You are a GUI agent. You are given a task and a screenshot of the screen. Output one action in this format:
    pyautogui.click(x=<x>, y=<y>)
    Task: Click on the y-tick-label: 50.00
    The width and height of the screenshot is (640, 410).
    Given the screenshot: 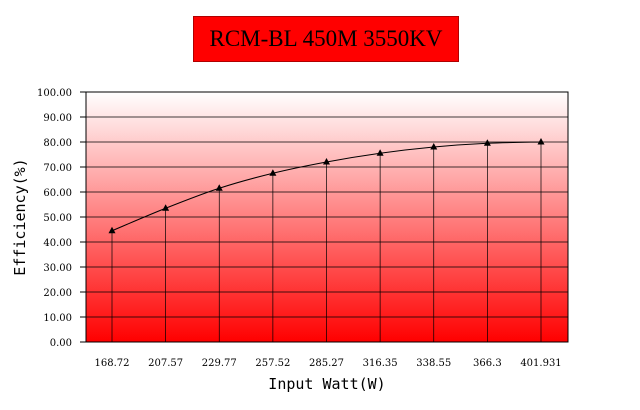 What is the action you would take?
    pyautogui.click(x=57, y=218)
    